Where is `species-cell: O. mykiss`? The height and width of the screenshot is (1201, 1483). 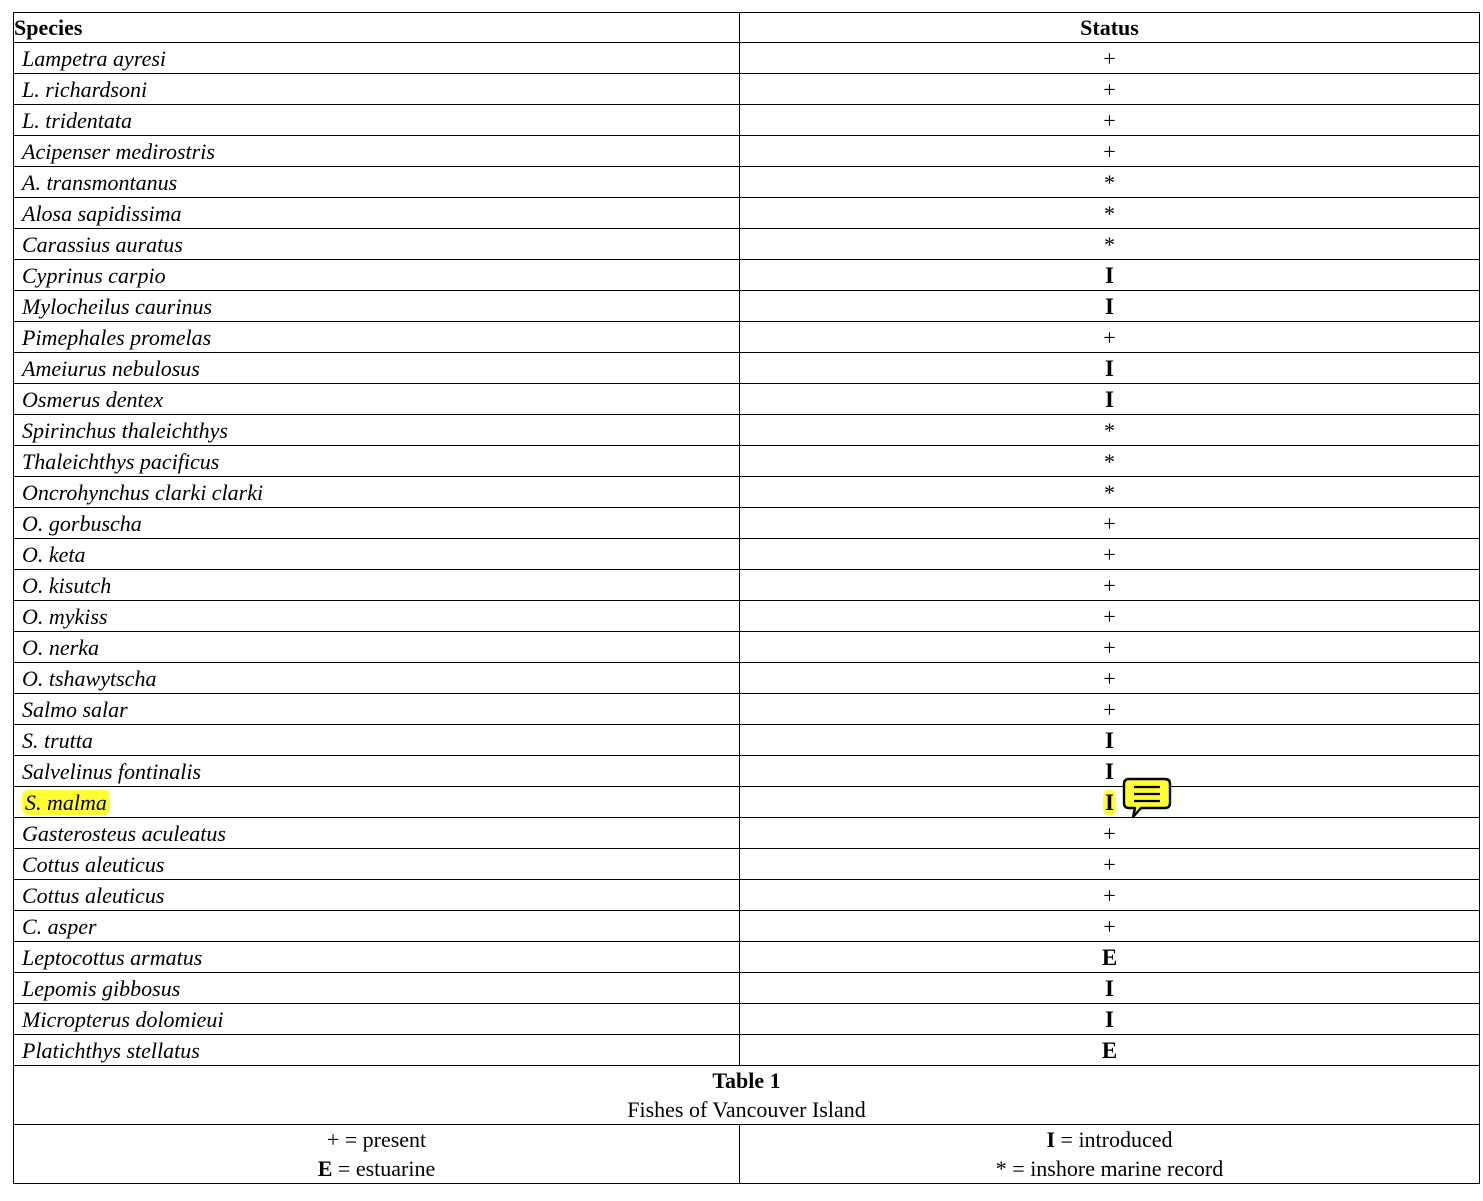
species-cell: O. mykiss is located at coordinates (376, 616).